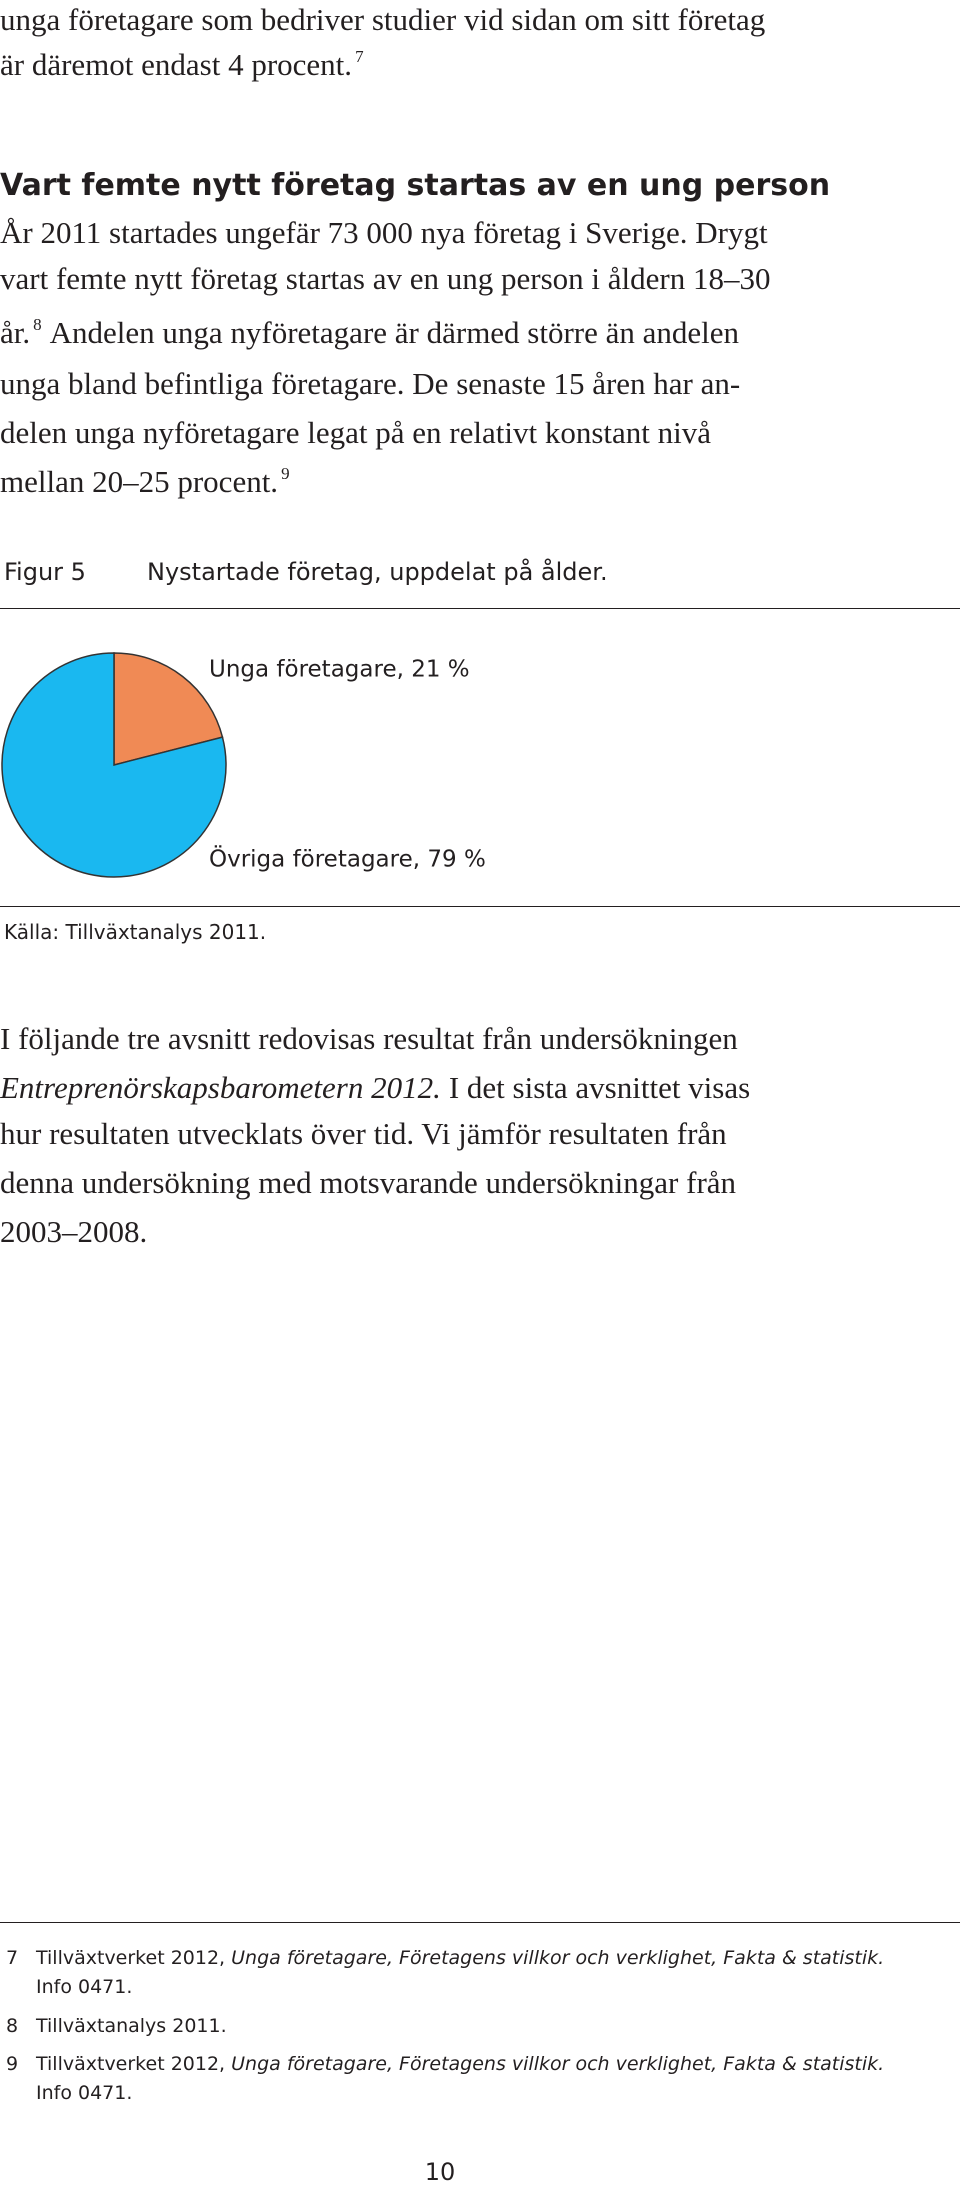 Image resolution: width=960 pixels, height=2191 pixels. What do you see at coordinates (139, 481) in the screenshot?
I see `text: mellan 20–25 procent.` at bounding box center [139, 481].